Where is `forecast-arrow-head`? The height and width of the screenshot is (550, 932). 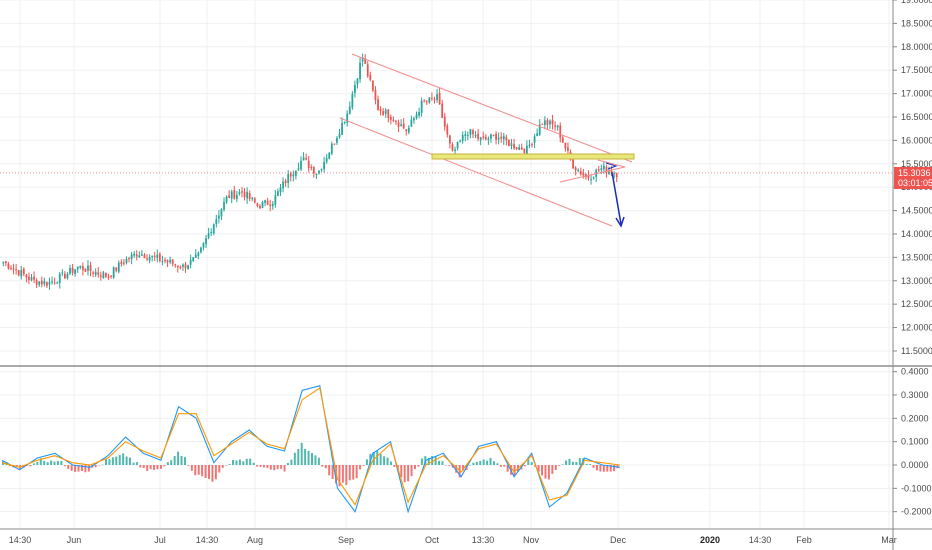 forecast-arrow-head is located at coordinates (620, 222).